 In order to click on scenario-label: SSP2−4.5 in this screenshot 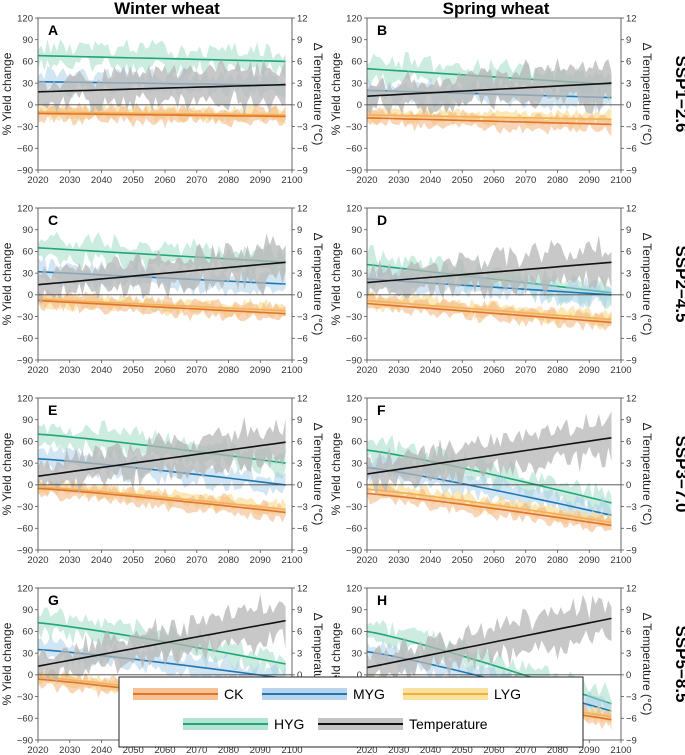, I will do `click(678, 283)`.